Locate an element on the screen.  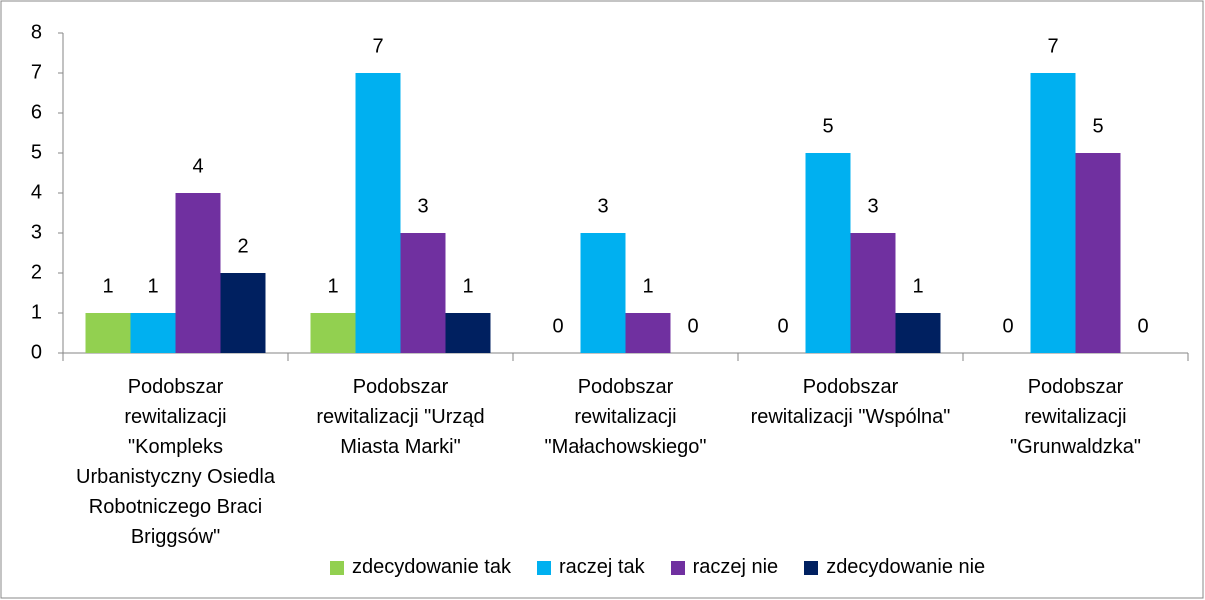
legend-label: zdecydowanie tak is located at coordinates (431, 567).